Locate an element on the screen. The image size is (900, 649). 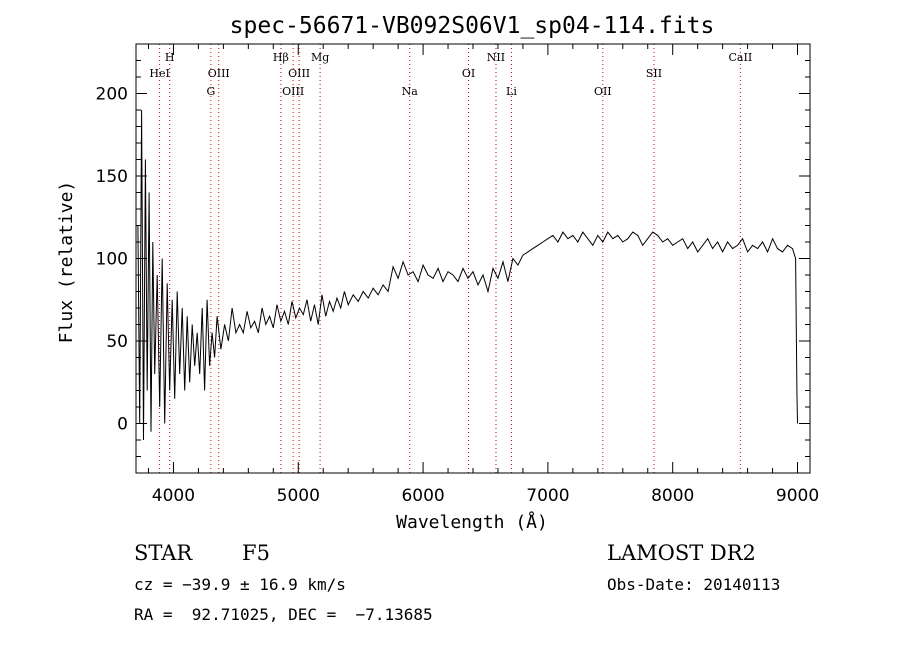
y-tick-label: 0 is located at coordinates (122, 425).